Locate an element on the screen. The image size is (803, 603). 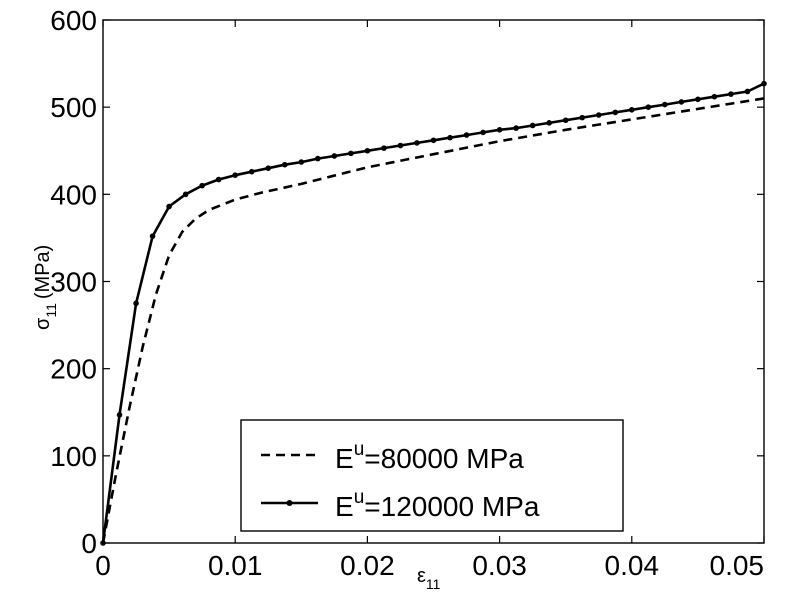
y-axis-symbol: σ is located at coordinates (43, 323).